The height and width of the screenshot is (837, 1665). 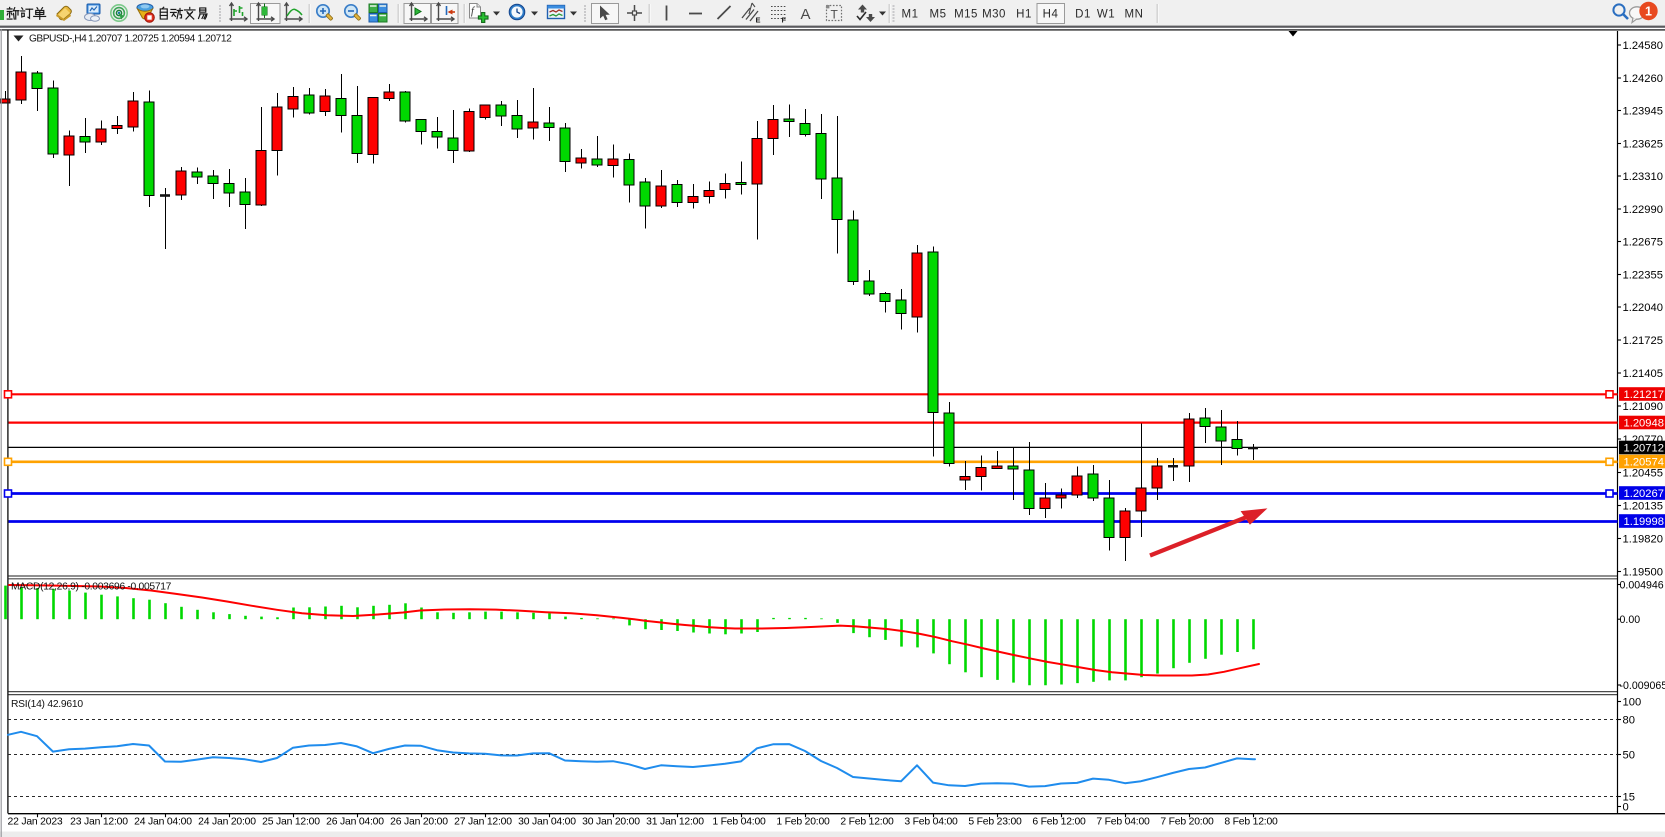 I want to click on svg-text: 31 Jan 12:00, so click(x=675, y=822).